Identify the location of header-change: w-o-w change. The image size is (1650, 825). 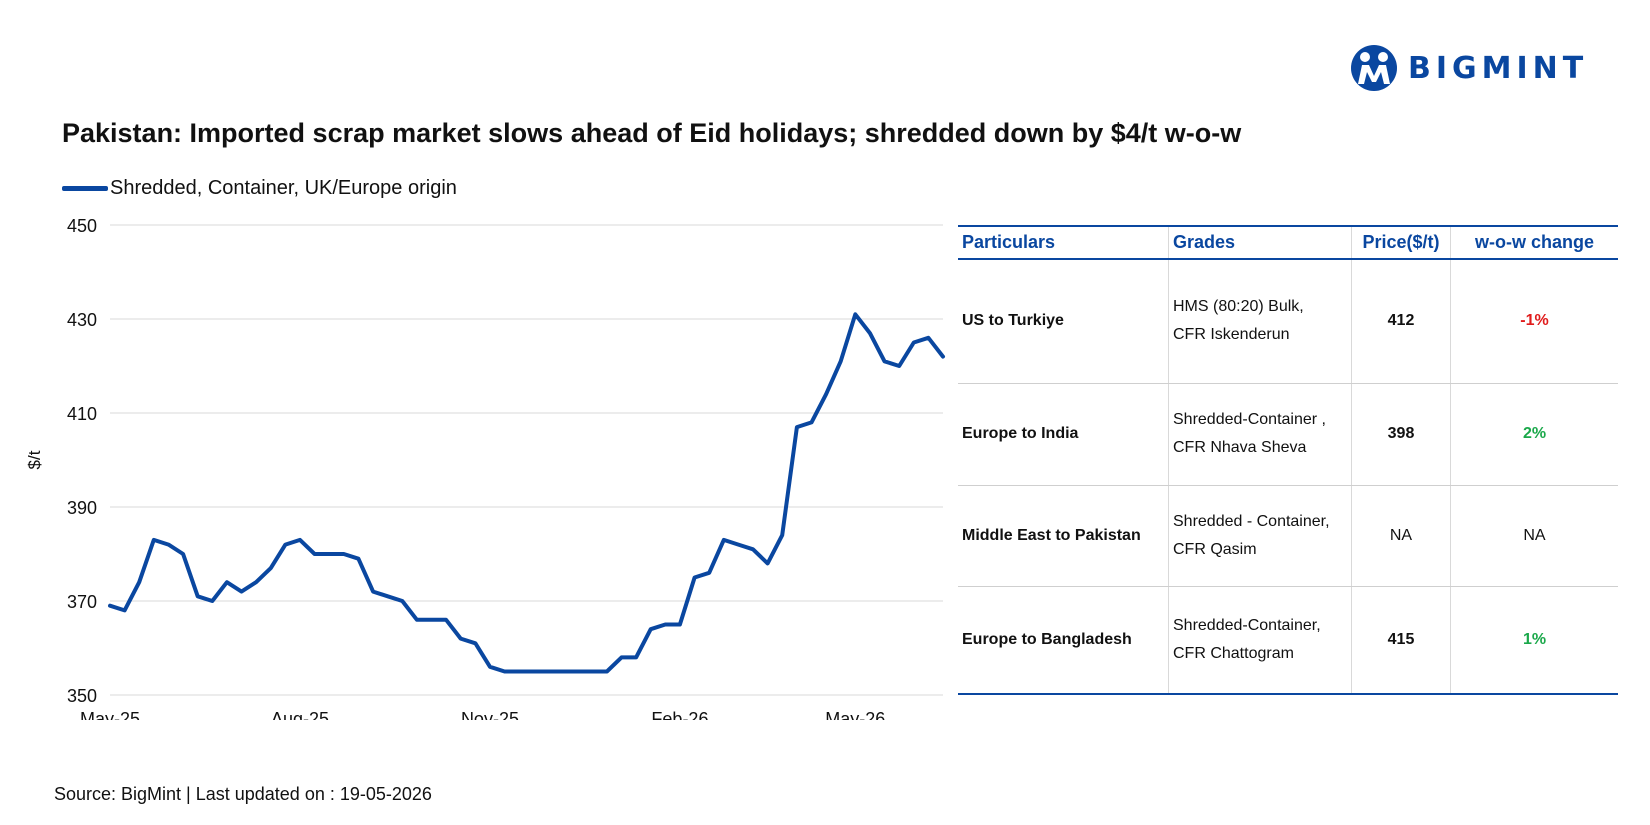
(1534, 242).